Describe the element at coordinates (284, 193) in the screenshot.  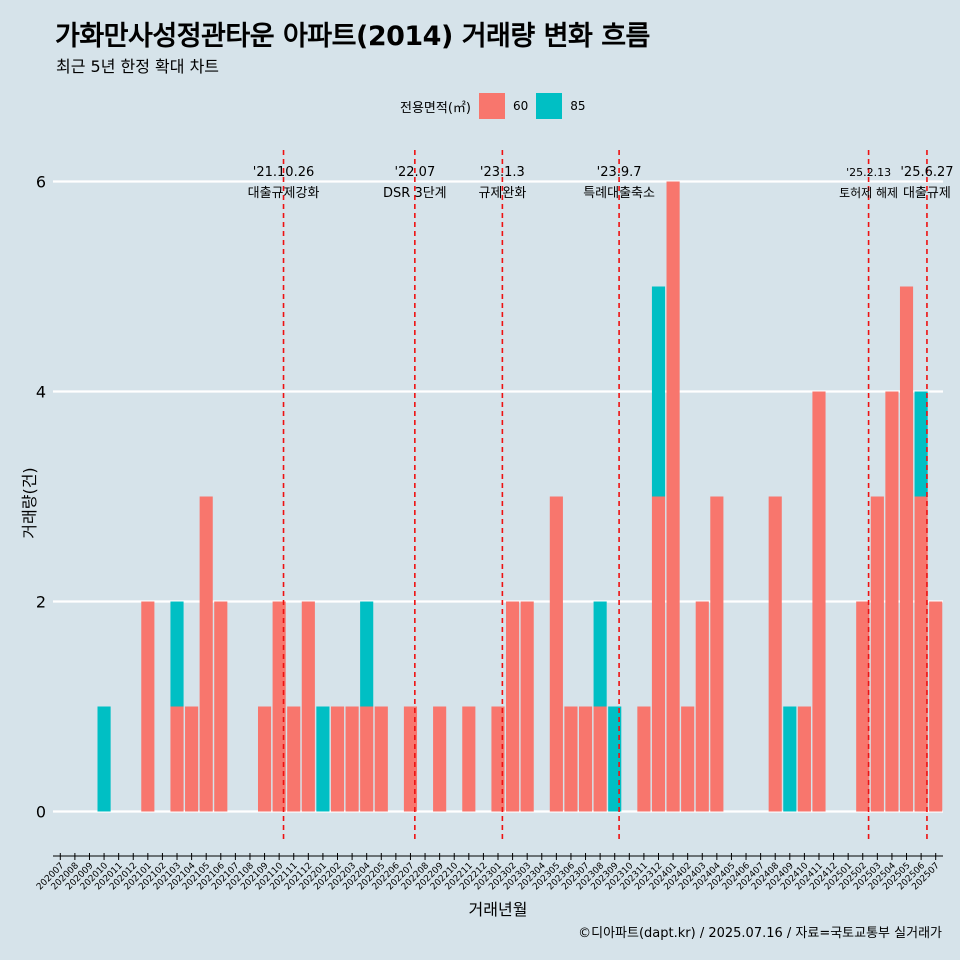
I see `event-label: 대출규제강화` at that location.